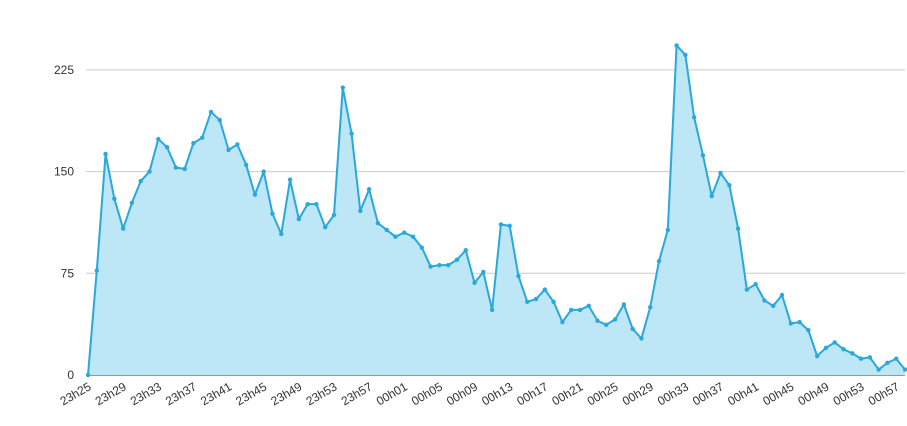  I want to click on x-tick-label: 23h33, so click(146, 393).